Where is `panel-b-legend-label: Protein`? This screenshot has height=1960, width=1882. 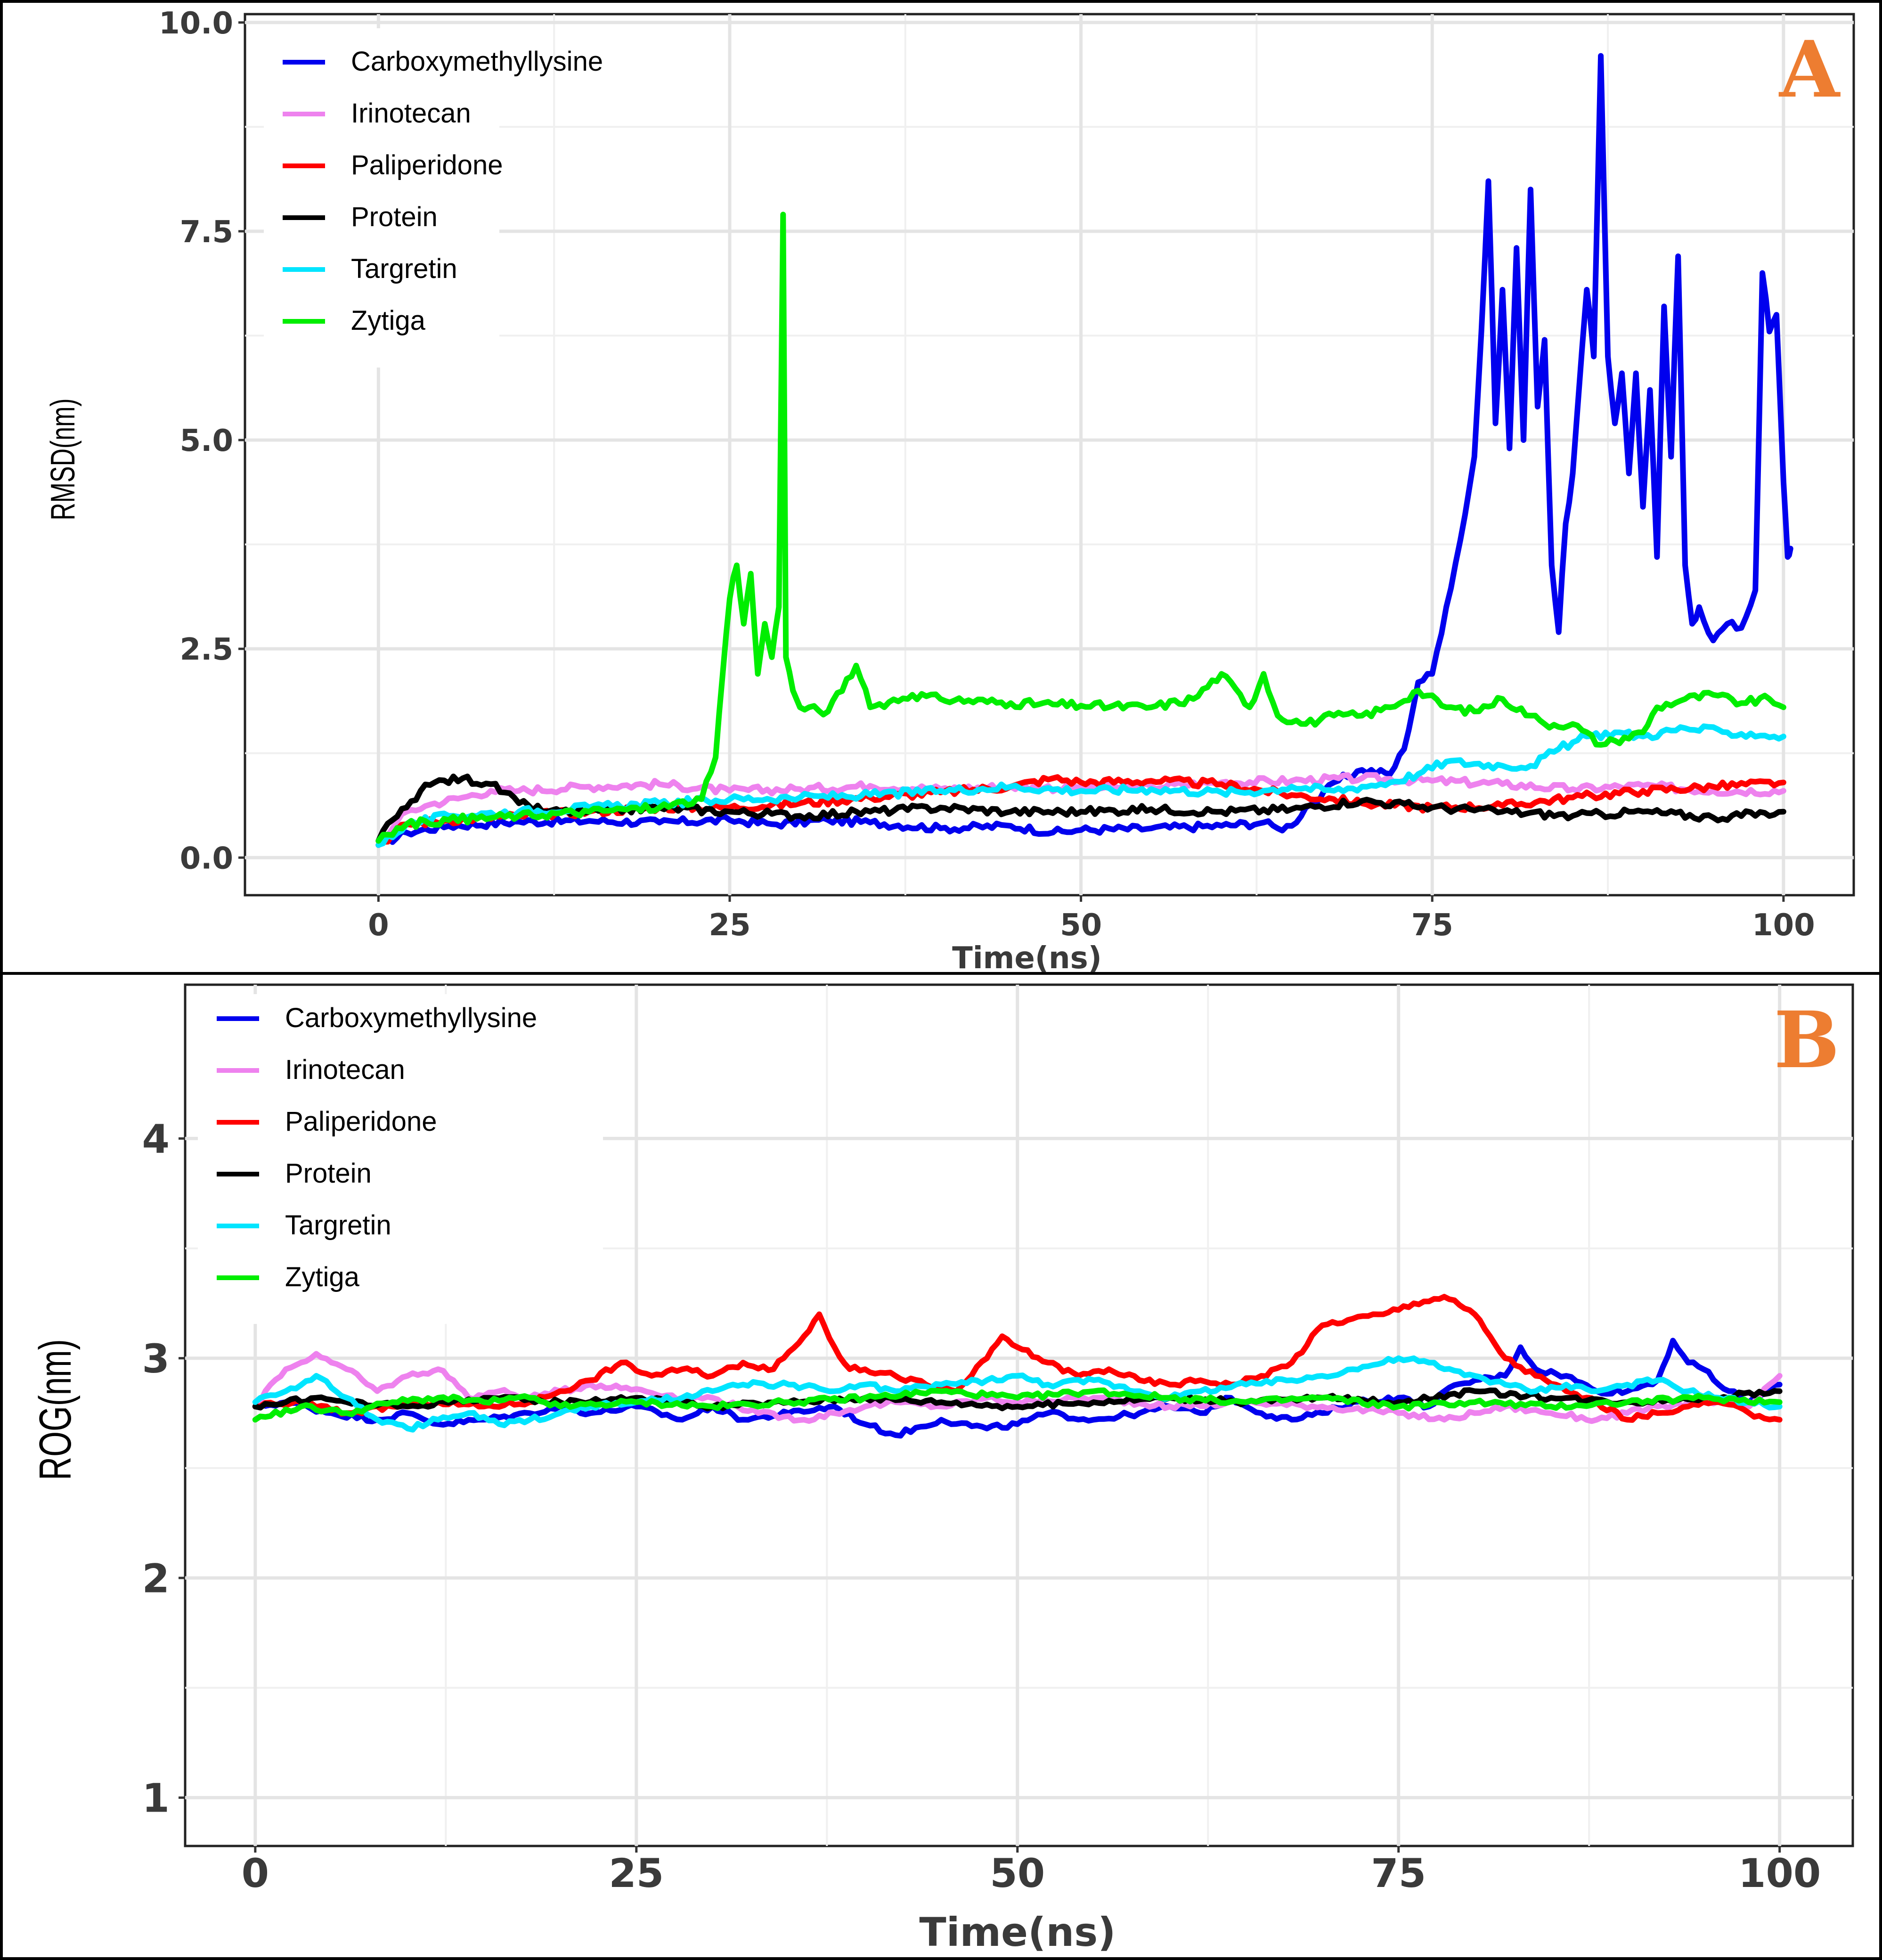 panel-b-legend-label: Protein is located at coordinates (329, 1174).